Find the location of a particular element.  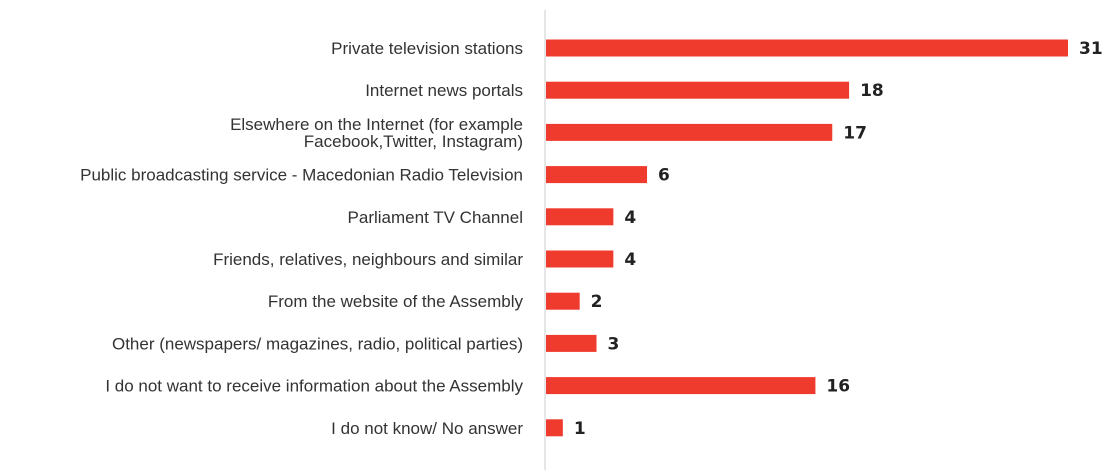

bar-value-label: 1 is located at coordinates (580, 429).